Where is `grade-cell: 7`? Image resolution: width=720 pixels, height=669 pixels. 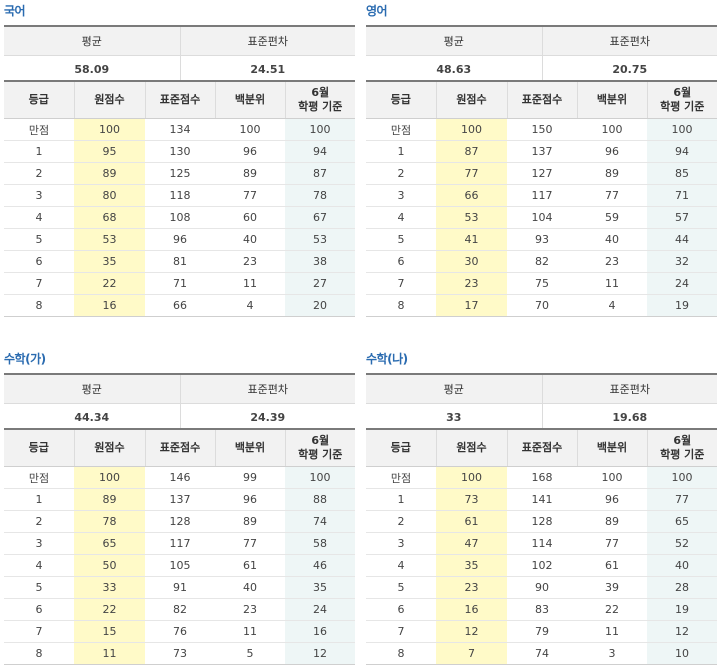
grade-cell: 7 is located at coordinates (39, 283).